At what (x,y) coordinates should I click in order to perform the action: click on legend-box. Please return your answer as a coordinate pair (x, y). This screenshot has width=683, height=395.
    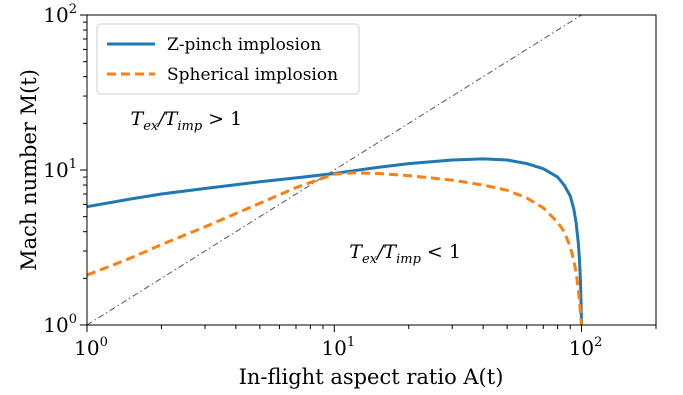
    Looking at the image, I should click on (228, 59).